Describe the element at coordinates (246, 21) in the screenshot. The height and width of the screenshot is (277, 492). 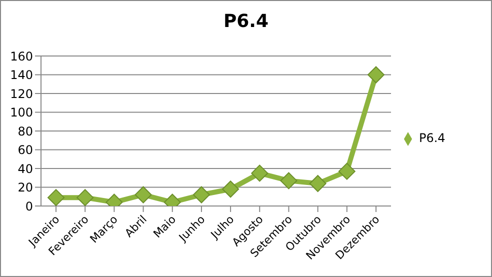
I see `chart-title: P6.4` at that location.